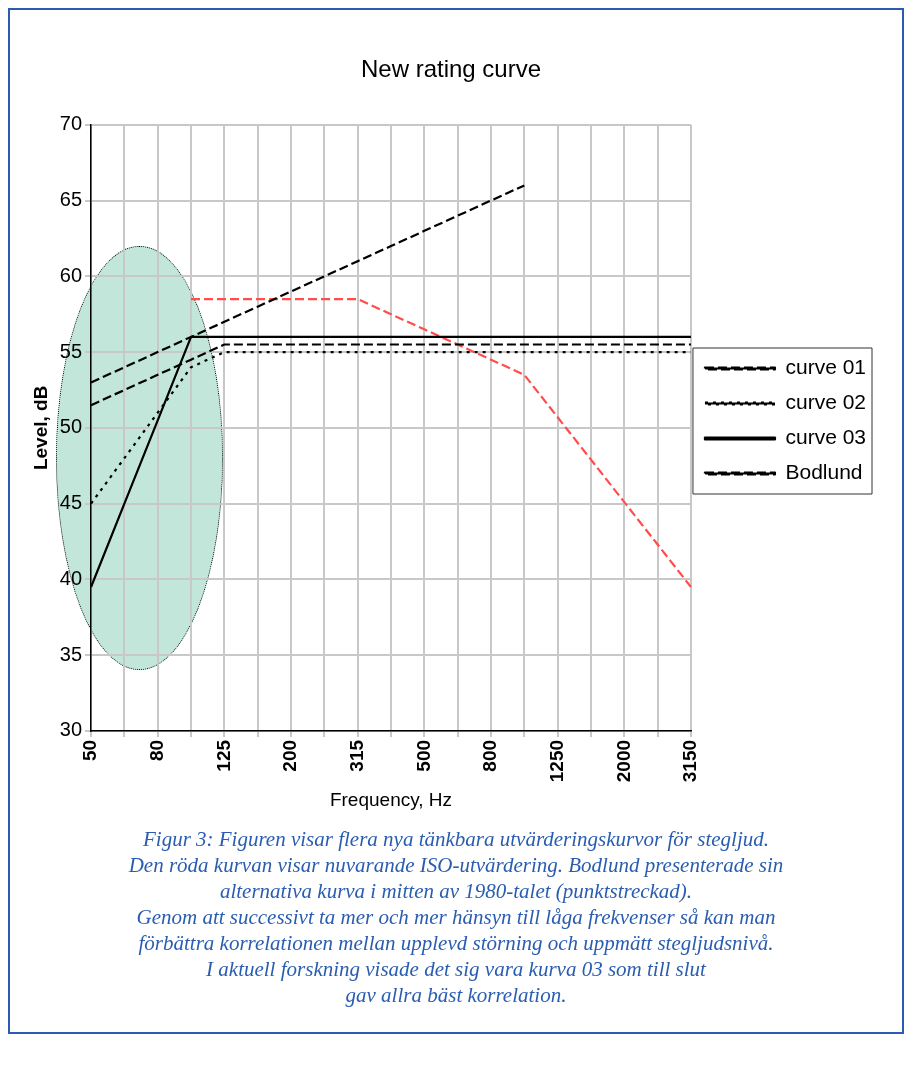  Describe the element at coordinates (824, 472) in the screenshot. I see `legend-label: Bodlund` at that location.